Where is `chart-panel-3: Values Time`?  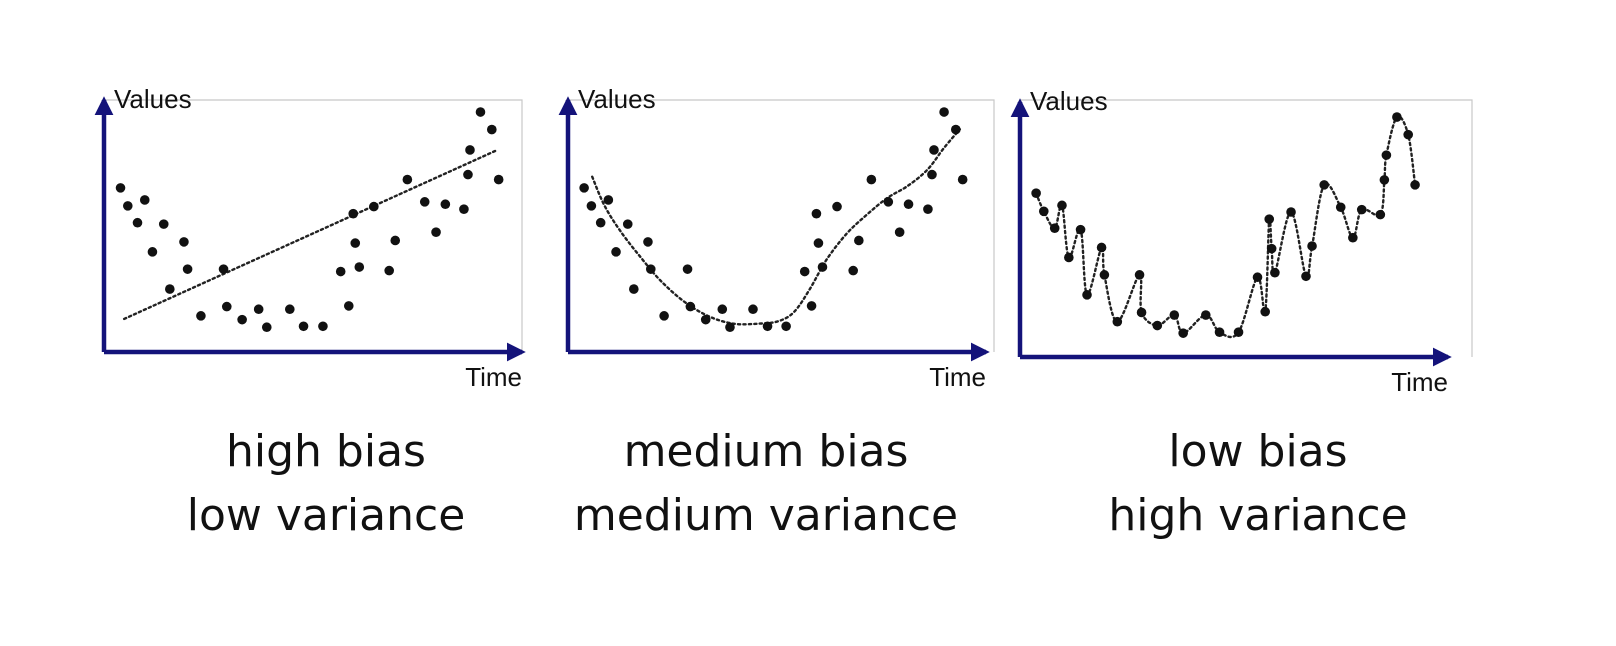 chart-panel-3: Values Time is located at coordinates (1241, 241).